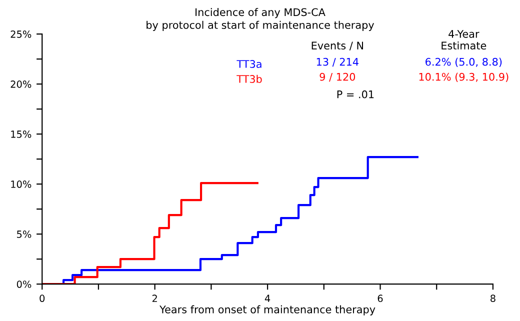 The width and height of the screenshot is (520, 321). Describe the element at coordinates (42, 298) in the screenshot. I see `x-tick-label: 0` at that location.